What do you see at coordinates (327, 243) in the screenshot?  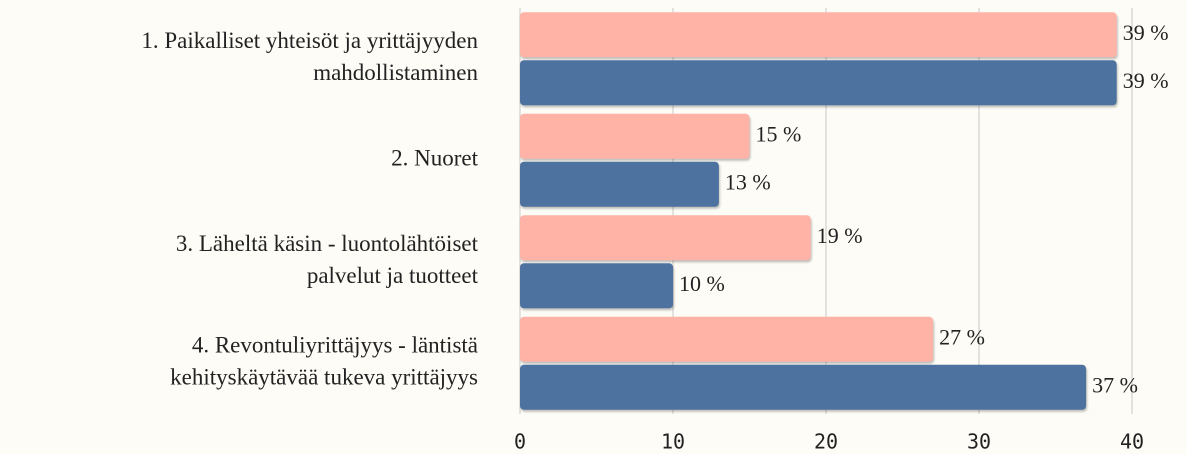 I see `category-label-line: 3. Läheltä käsin - luontolähtöiset` at bounding box center [327, 243].